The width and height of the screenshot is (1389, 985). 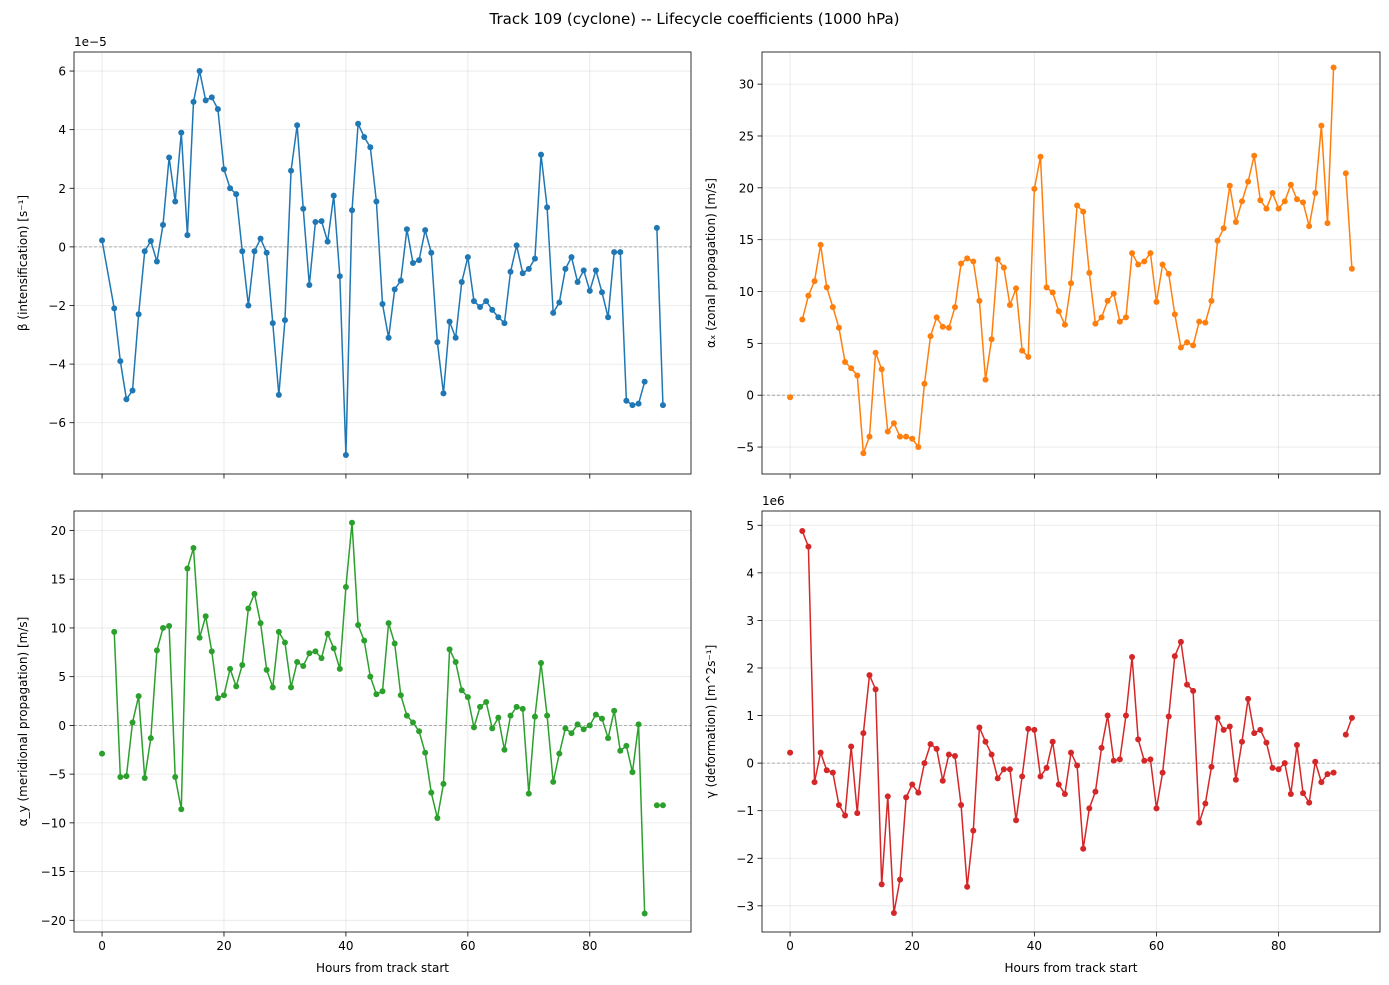 I want to click on y-tick-label: −10, so click(x=53, y=823).